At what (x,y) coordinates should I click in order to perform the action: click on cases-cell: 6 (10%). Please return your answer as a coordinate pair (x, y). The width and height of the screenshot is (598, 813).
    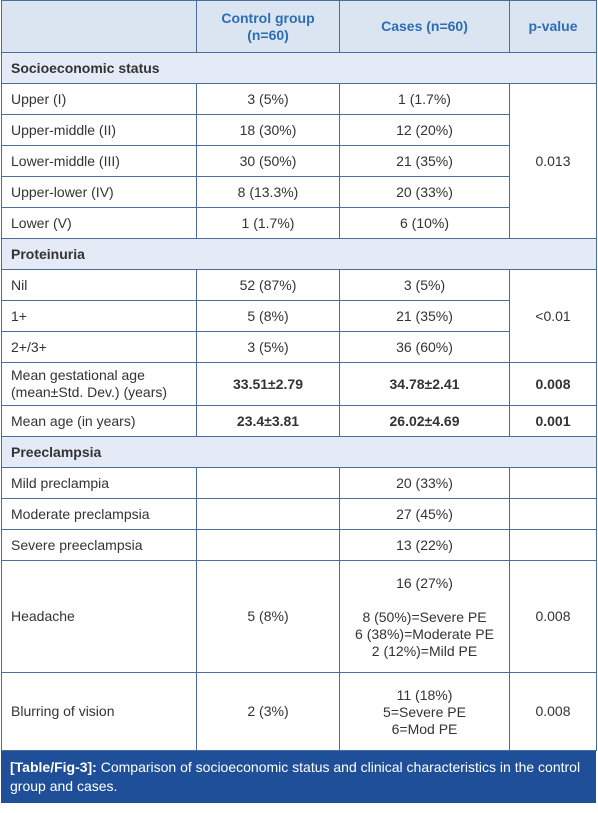
    Looking at the image, I should click on (424, 223).